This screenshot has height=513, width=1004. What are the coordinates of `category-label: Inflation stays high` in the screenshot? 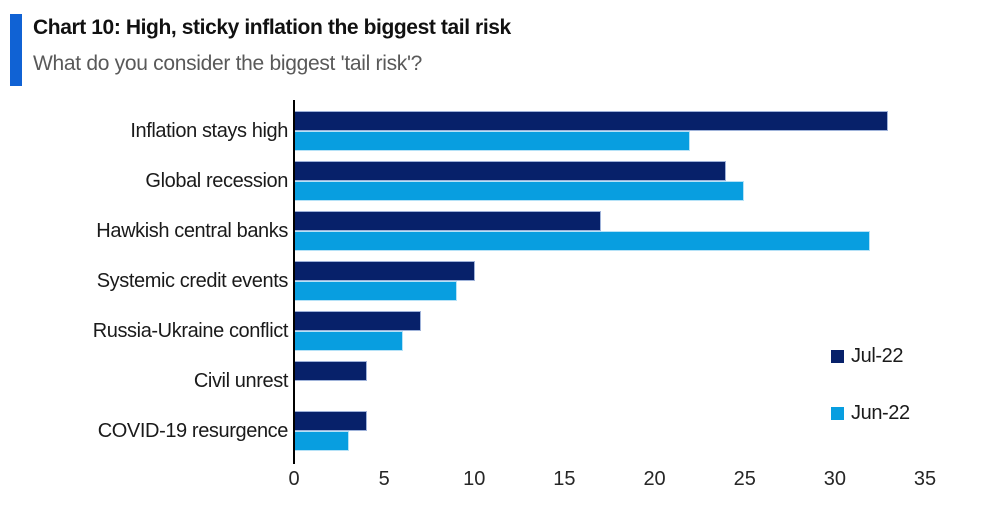 It's located at (209, 131).